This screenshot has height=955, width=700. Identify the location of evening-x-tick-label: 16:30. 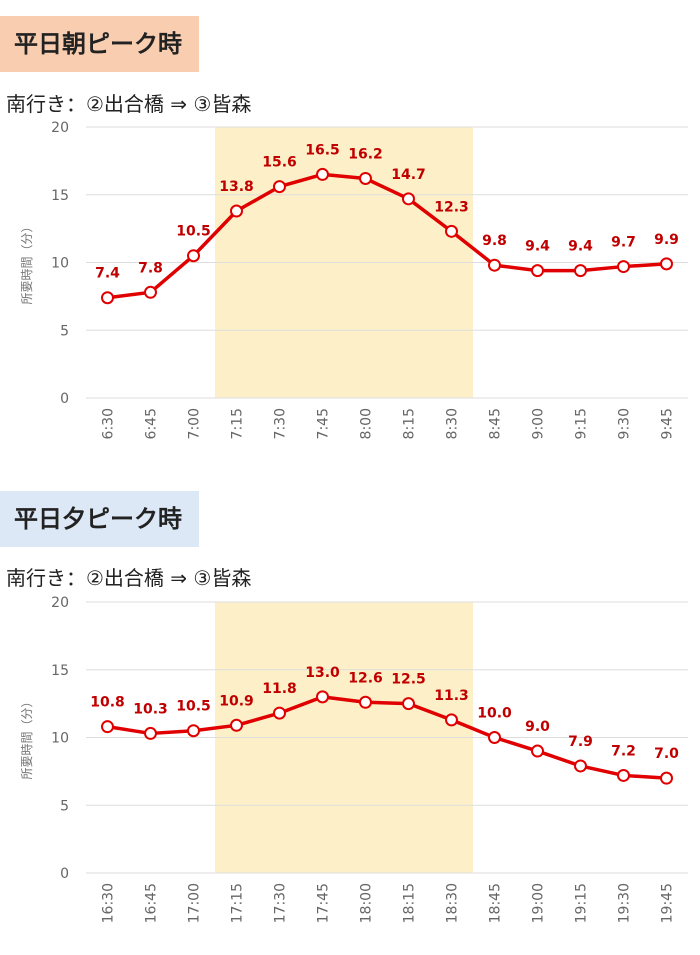
(109, 903).